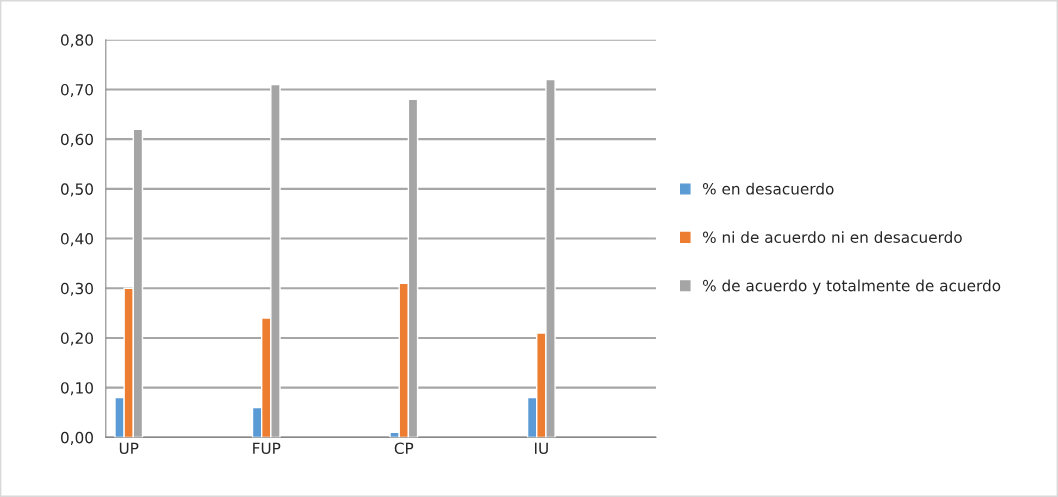 The image size is (1058, 497). I want to click on y-tick-label: 0,10, so click(76, 389).